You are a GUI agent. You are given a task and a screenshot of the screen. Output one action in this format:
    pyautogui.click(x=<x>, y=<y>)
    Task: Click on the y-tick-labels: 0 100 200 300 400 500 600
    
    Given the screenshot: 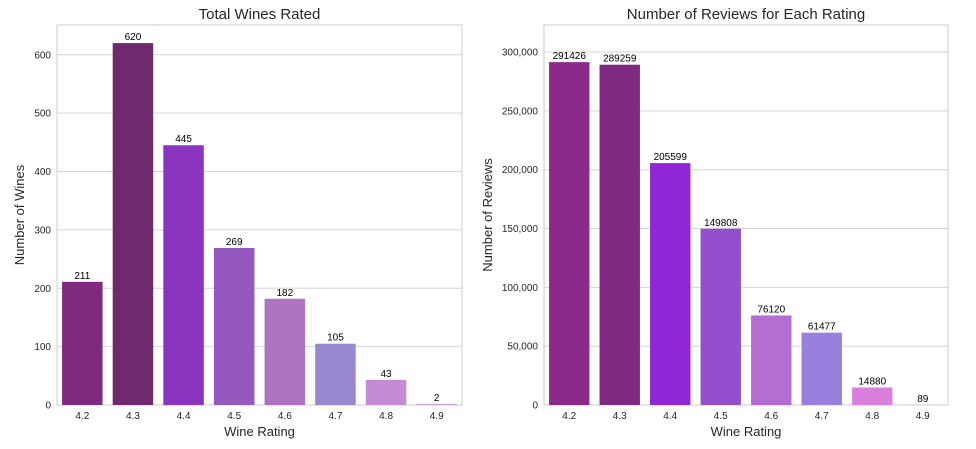 What is the action you would take?
    pyautogui.click(x=42, y=230)
    